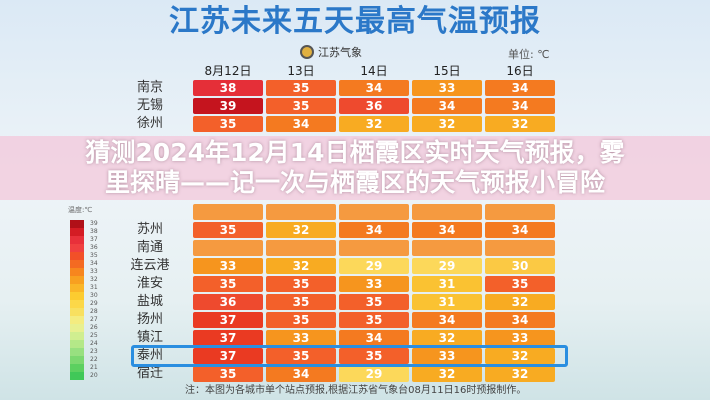 This screenshot has height=400, width=710. What do you see at coordinates (94, 303) in the screenshot?
I see `legend-label: 29` at bounding box center [94, 303].